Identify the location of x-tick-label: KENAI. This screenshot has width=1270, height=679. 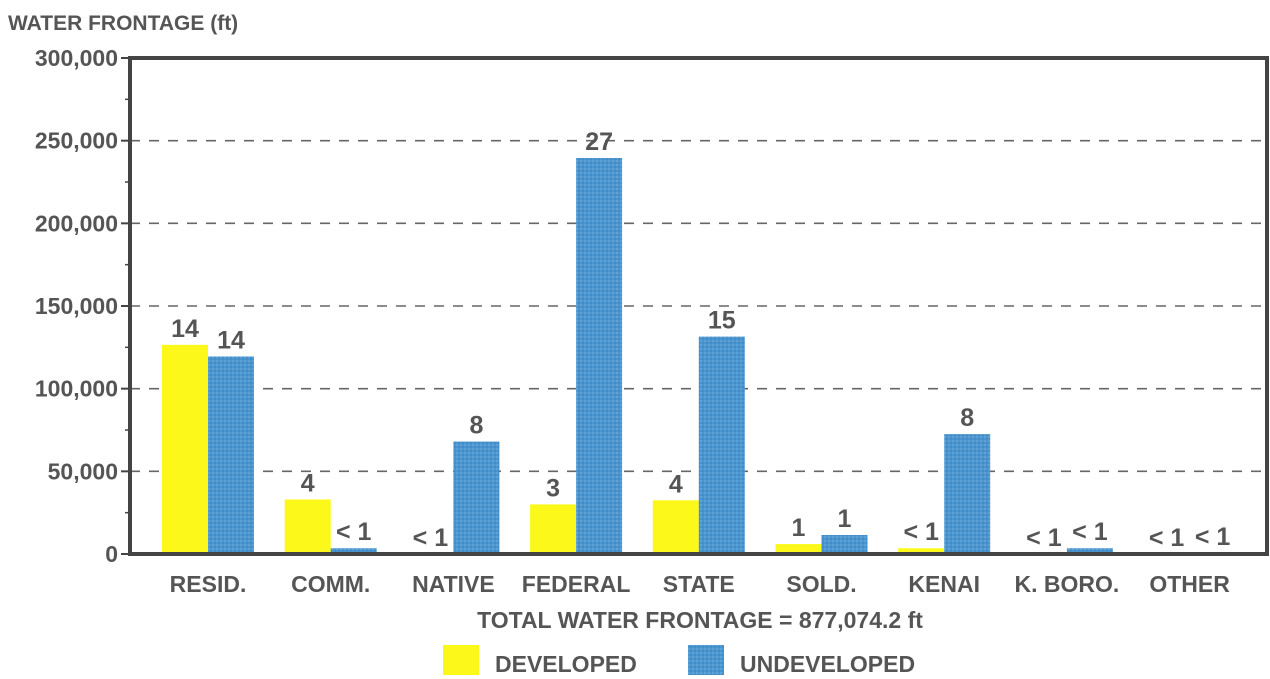
(944, 584).